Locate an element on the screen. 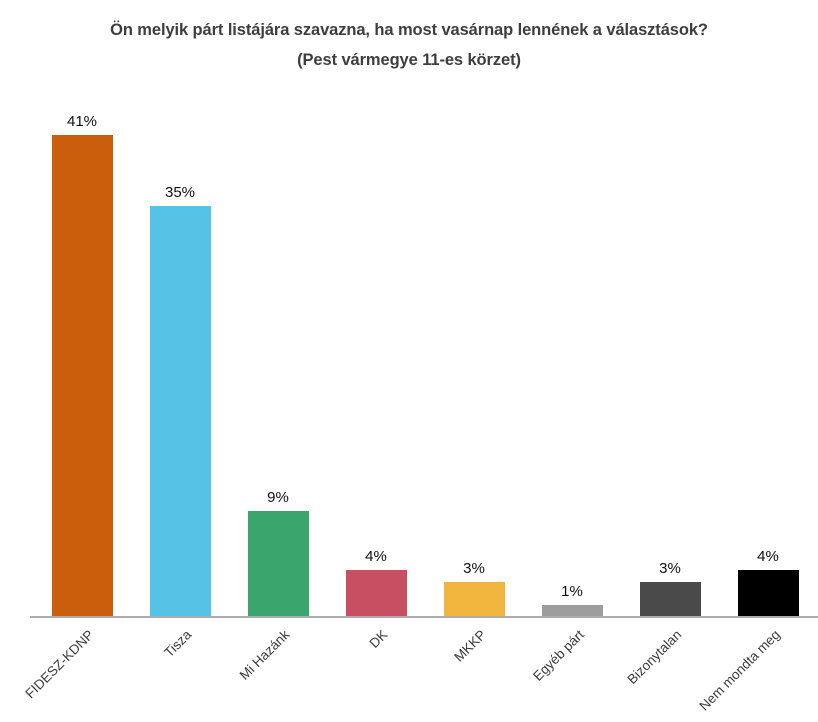  x-tick-label: Tisza is located at coordinates (178, 644).